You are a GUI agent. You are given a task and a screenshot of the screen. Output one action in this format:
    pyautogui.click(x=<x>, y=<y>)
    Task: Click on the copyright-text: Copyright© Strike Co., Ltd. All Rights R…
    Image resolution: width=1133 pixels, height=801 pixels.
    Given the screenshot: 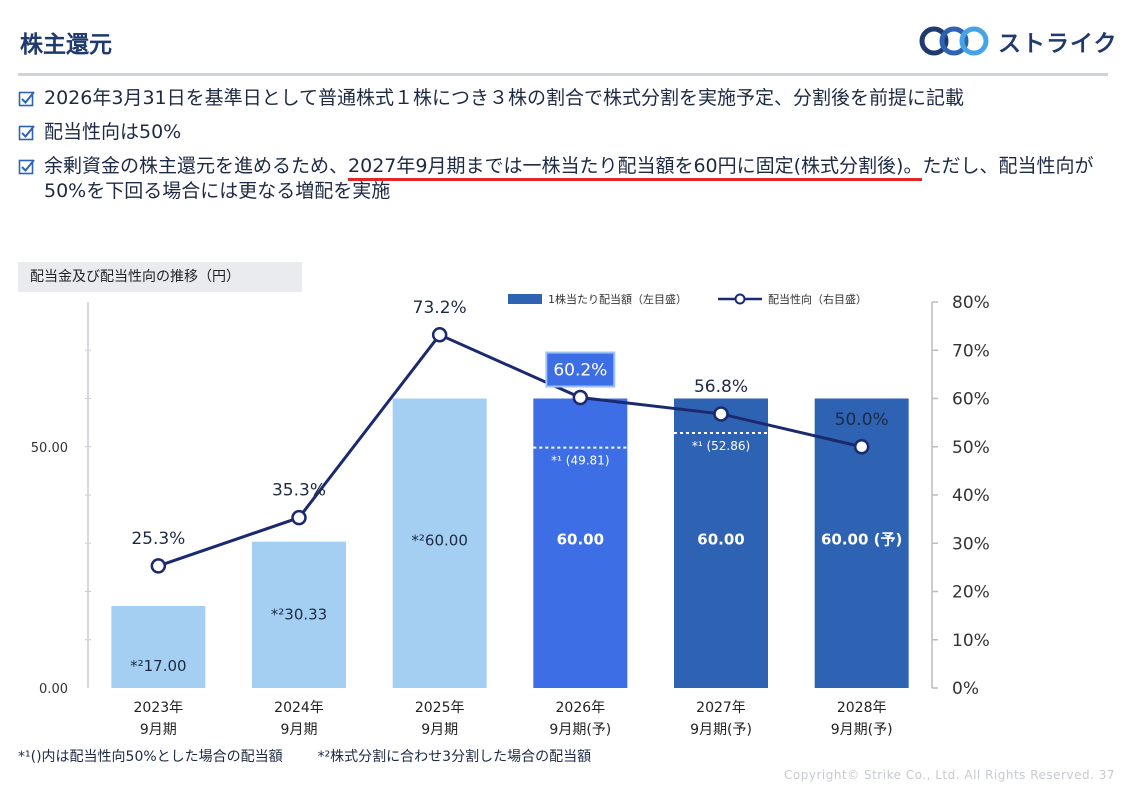 What is the action you would take?
    pyautogui.click(x=949, y=775)
    